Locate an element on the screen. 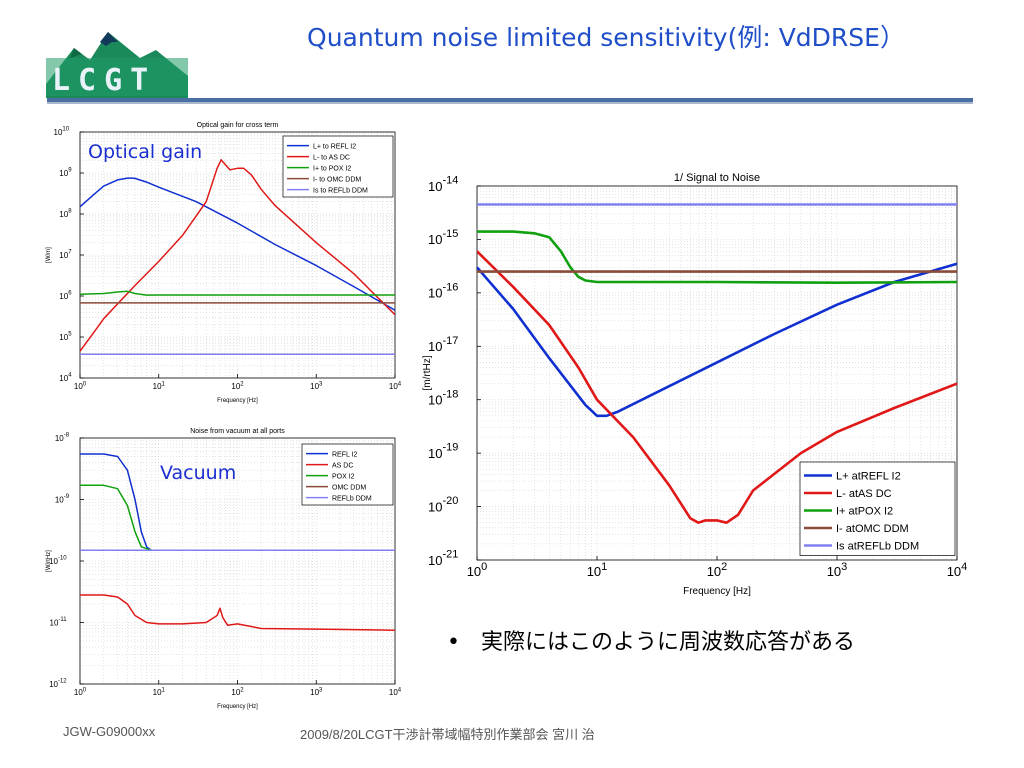 Image resolution: width=1024 pixels, height=768 pixels. y-tick-label: 10⁻¹⁵ is located at coordinates (443, 237).